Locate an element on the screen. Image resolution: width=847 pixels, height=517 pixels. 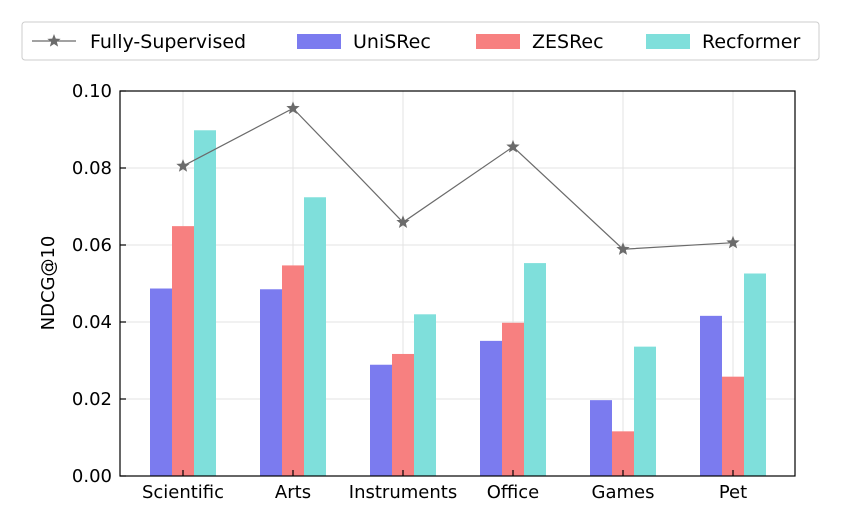
y-axis-label: NDCG@10 is located at coordinates (48, 283).